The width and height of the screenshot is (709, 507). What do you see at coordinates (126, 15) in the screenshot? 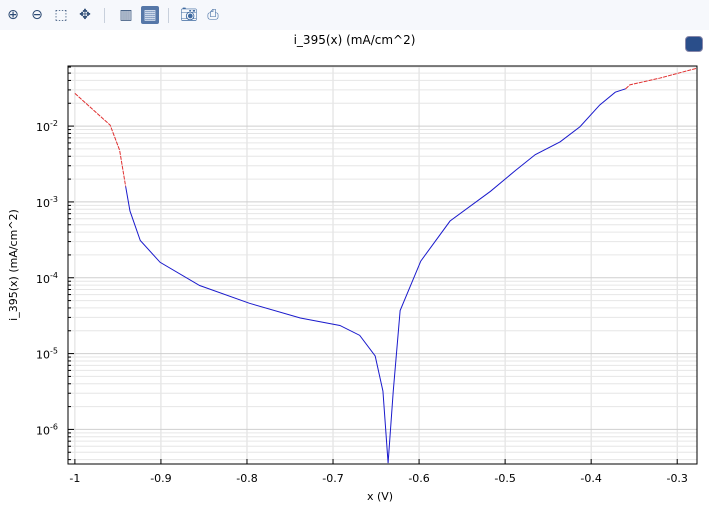
I see `grid-lines-icon: ▥` at bounding box center [126, 15].